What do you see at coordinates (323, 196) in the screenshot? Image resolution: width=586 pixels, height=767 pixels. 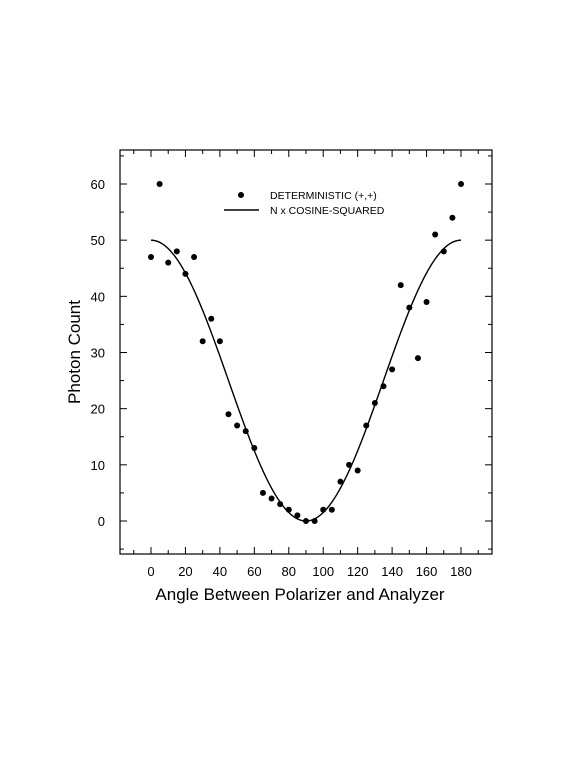 I see `legend-label-deterministic: DETERMINISTIC (+,+)` at bounding box center [323, 196].